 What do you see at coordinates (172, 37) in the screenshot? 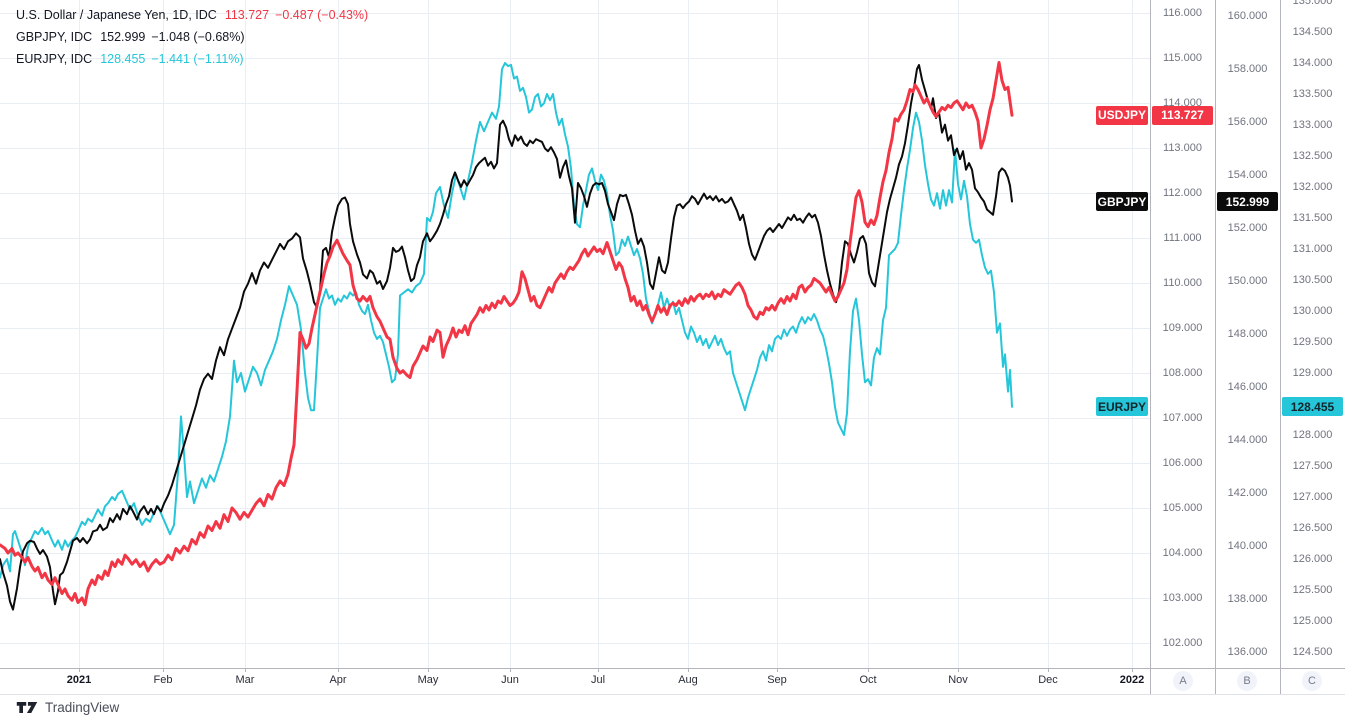
I see `symbol-quote-gbpjpy: 152.999 −1.048 (−0.68%)` at bounding box center [172, 37].